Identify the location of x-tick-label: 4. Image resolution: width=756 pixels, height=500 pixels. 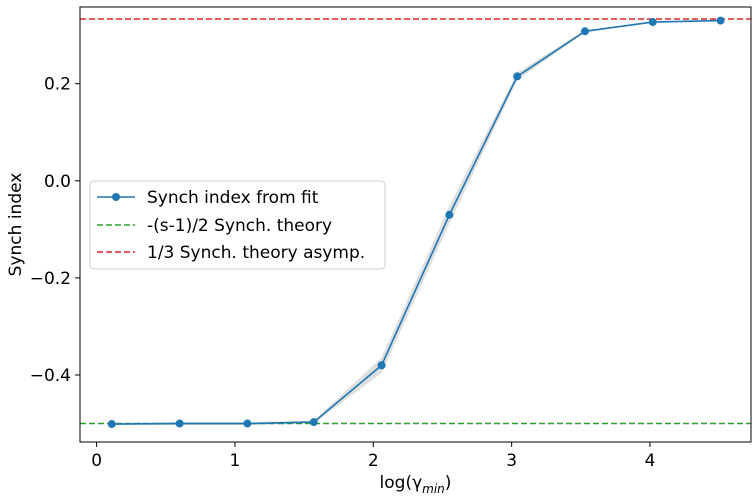
(650, 461).